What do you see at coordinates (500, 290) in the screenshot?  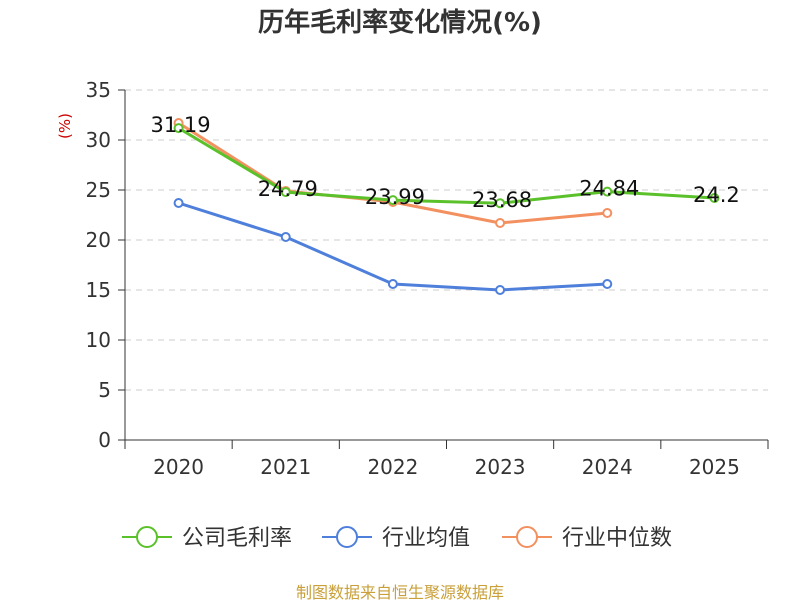 I see `point-industry_avg-2023` at bounding box center [500, 290].